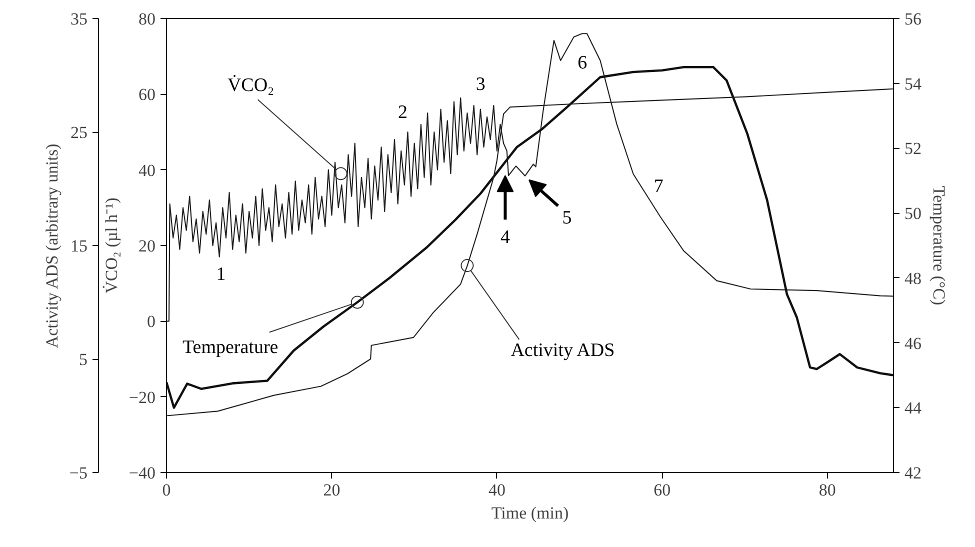 This screenshot has width=975, height=547. Describe the element at coordinates (497, 490) in the screenshot. I see `x-tick-label: 40` at that location.